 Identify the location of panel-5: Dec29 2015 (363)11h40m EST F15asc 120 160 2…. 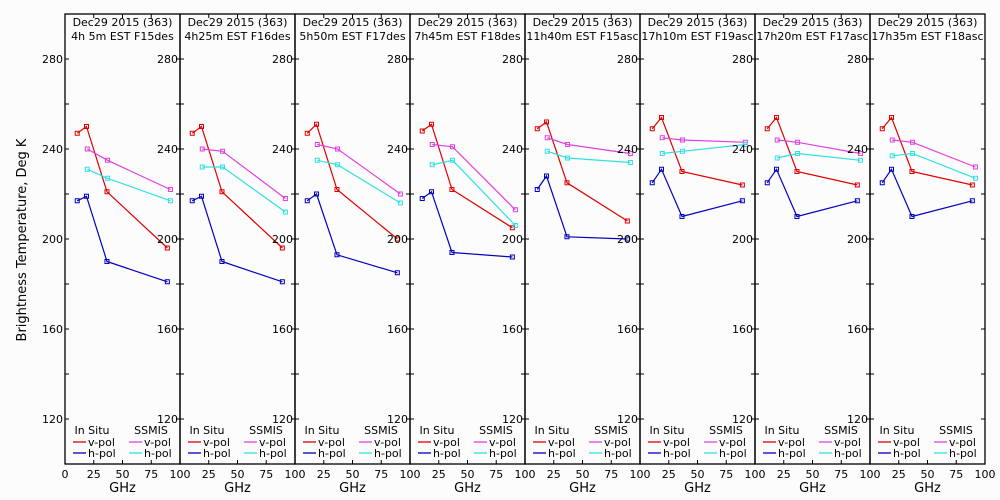
(576, 254).